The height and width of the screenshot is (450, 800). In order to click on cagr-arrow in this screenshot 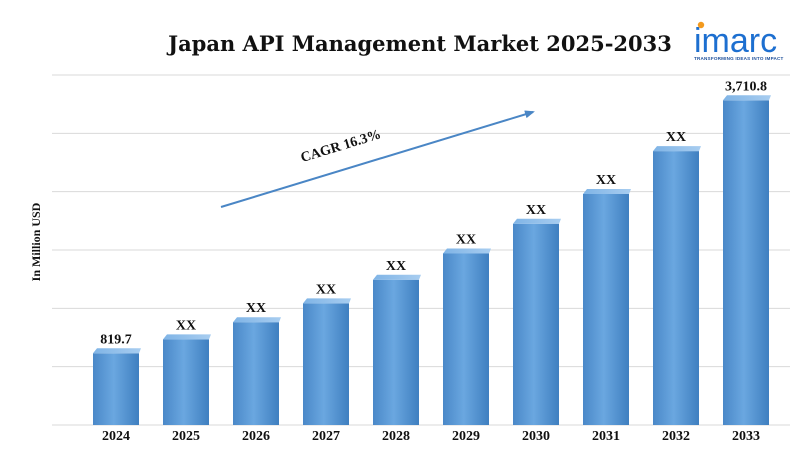, I will do `click(377, 159)`.